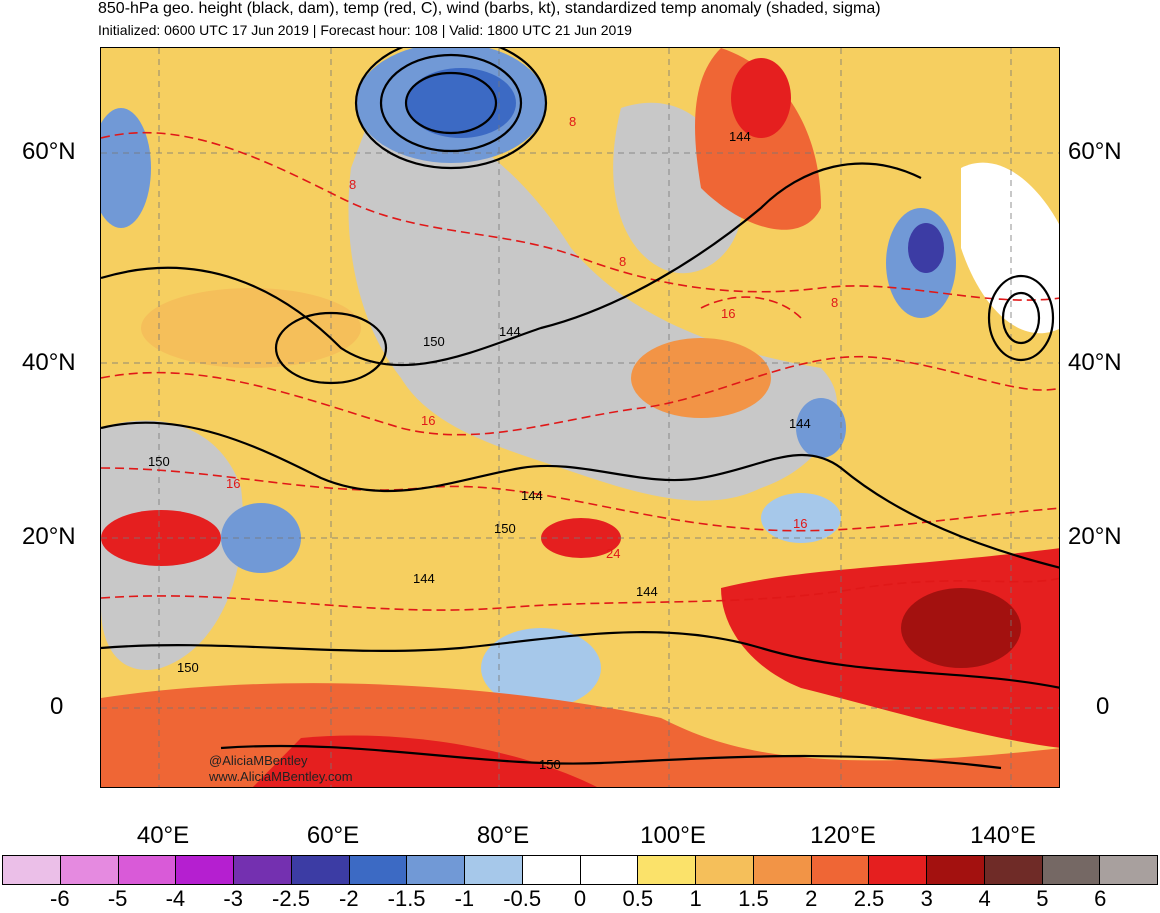 The height and width of the screenshot is (913, 1160). I want to click on lon-label: 40°E, so click(163, 835).